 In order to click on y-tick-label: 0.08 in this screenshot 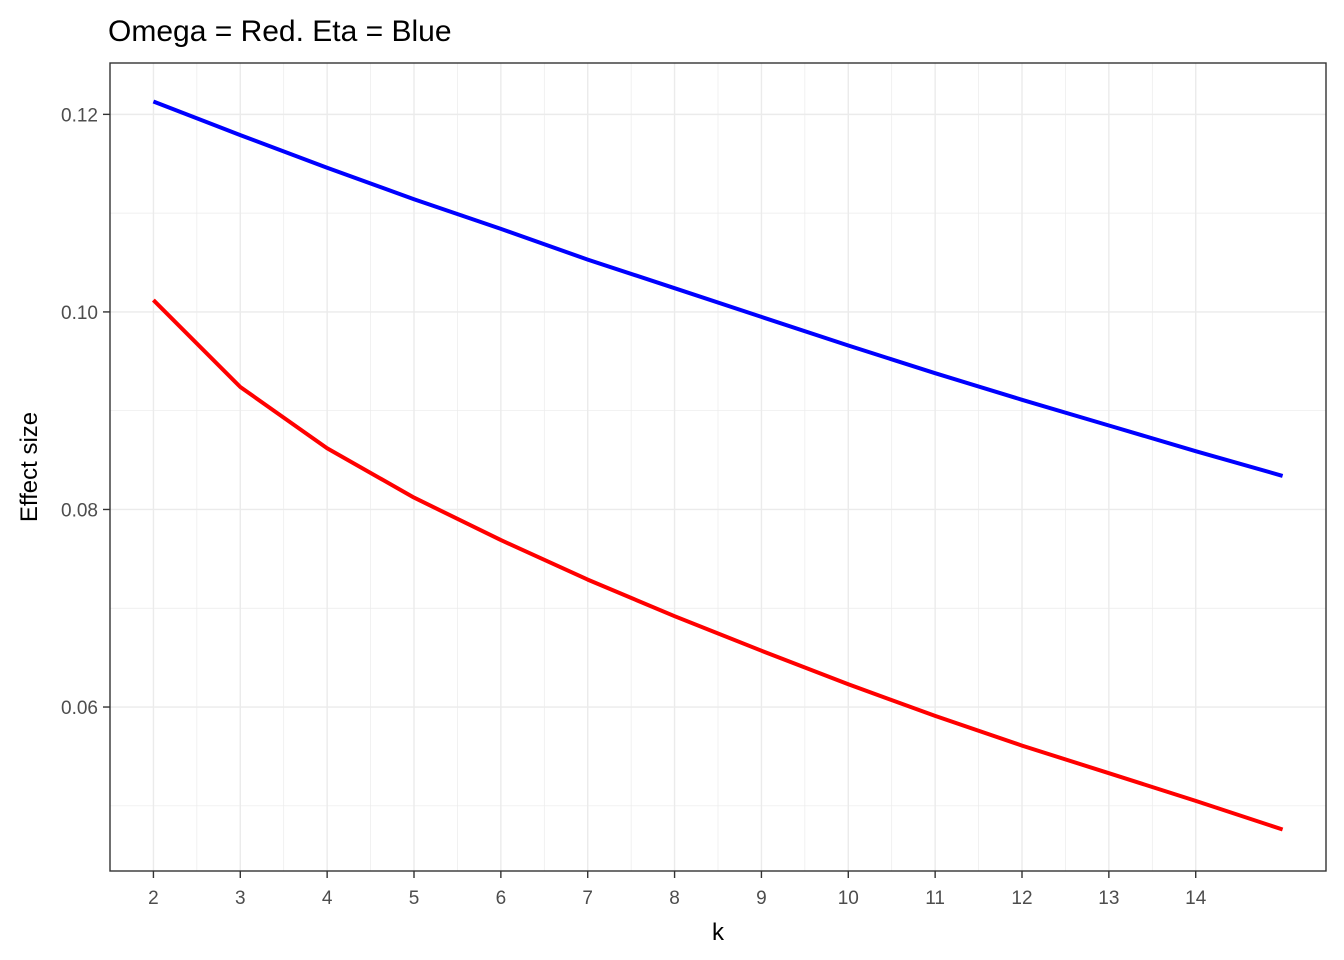, I will do `click(79, 510)`.